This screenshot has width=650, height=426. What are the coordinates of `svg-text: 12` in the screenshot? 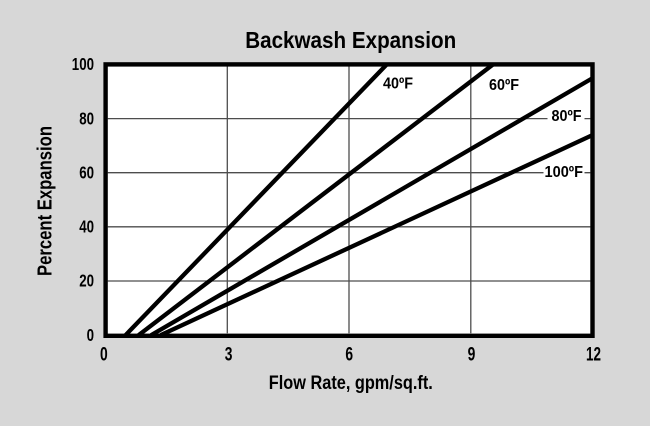 It's located at (593, 355).